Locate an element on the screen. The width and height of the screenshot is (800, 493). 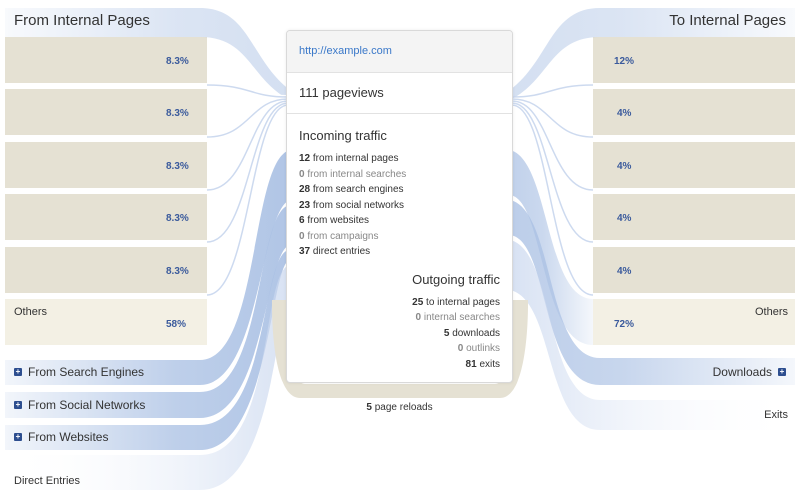
incoming-stat: 28 from search engines is located at coordinates (351, 189).